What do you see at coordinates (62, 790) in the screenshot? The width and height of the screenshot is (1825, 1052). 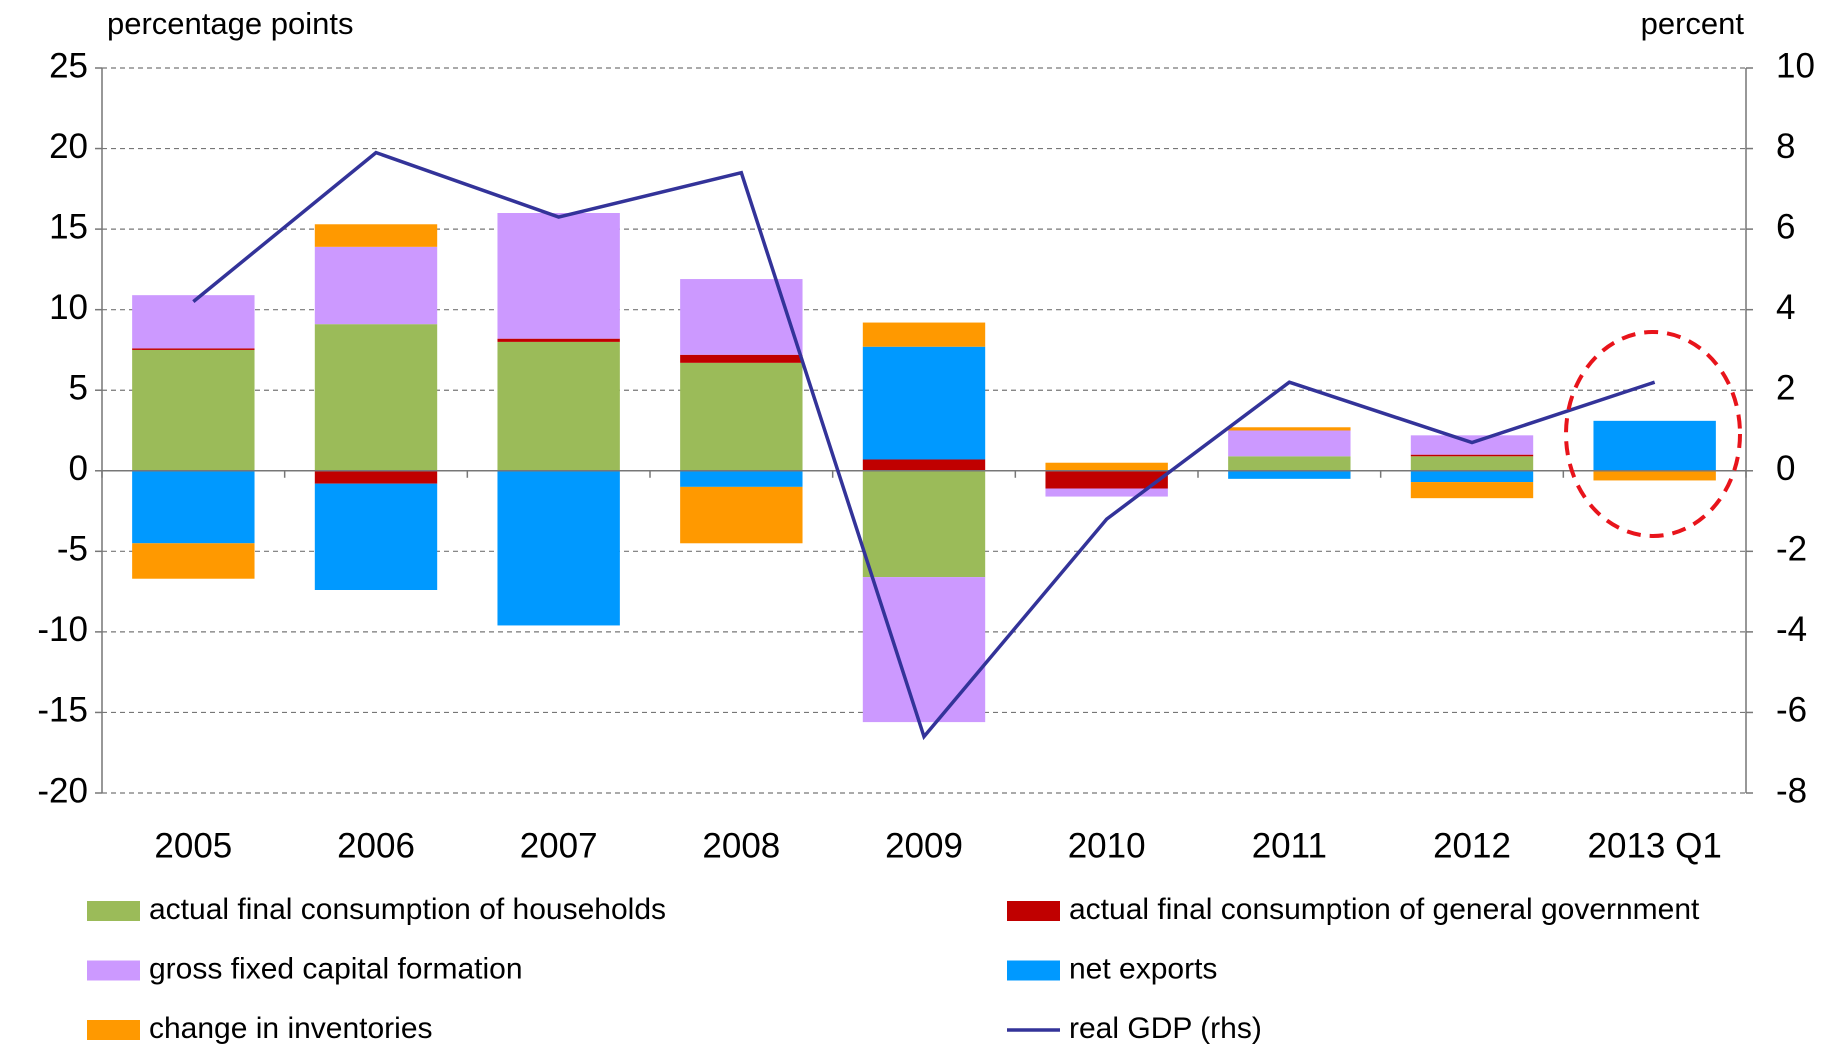 I see `y-tick-label: -20` at bounding box center [62, 790].